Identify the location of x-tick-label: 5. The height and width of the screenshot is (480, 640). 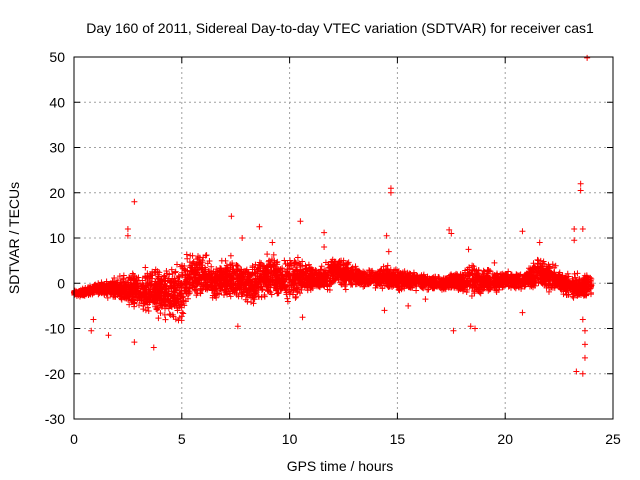
(182, 439).